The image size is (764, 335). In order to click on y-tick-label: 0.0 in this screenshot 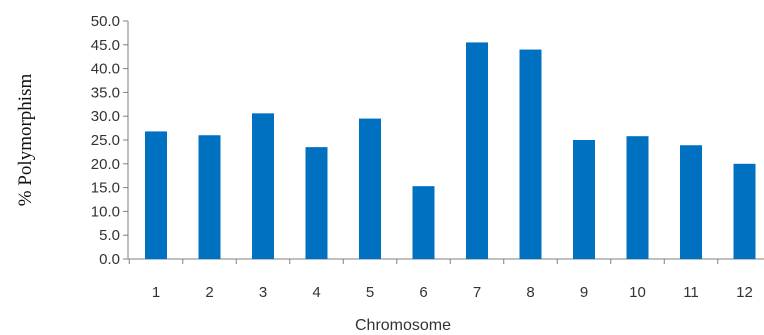, I will do `click(109, 259)`.